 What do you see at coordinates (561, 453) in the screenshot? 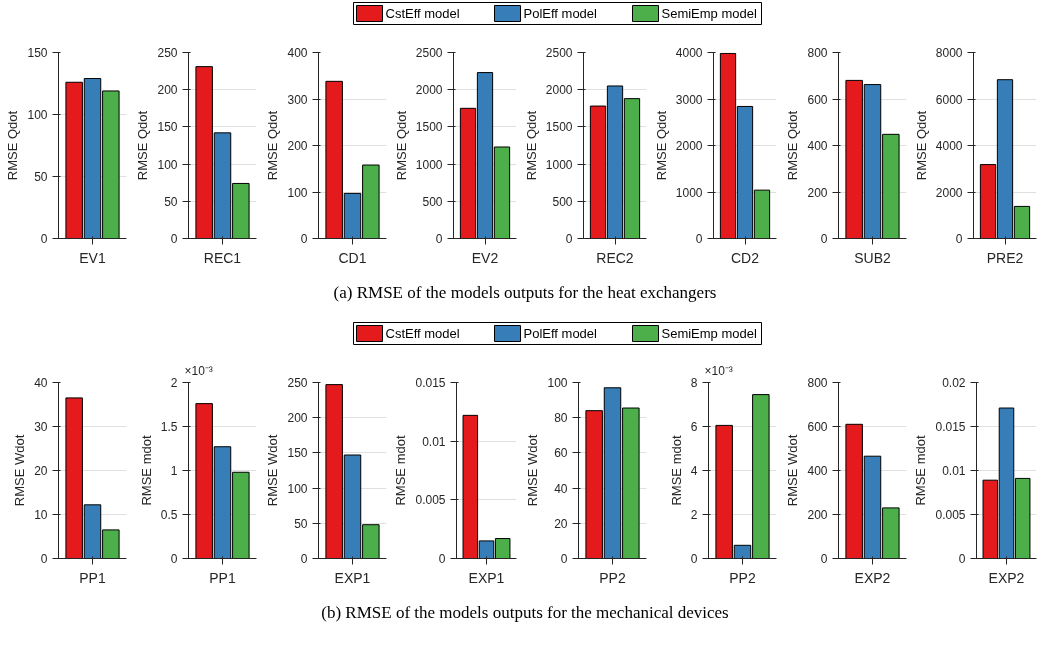
I see `y-tick-label: 60` at bounding box center [561, 453].